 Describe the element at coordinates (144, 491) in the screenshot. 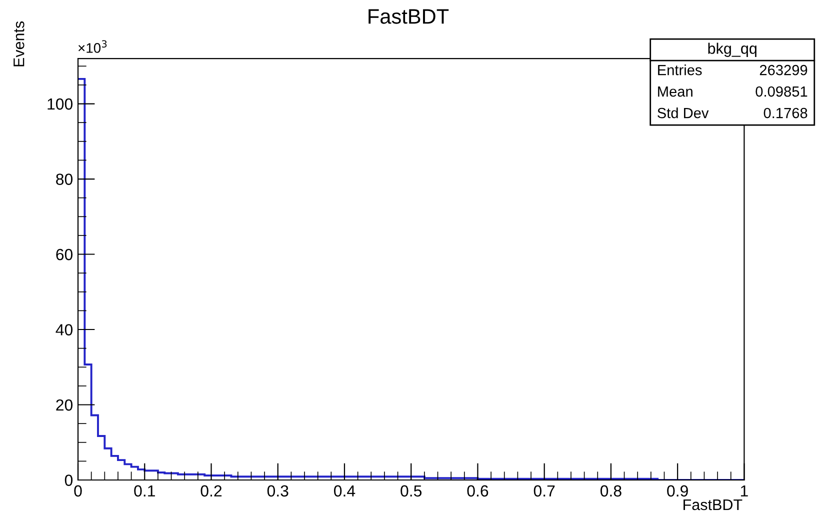

I see `x-tick-label: 0.1` at that location.